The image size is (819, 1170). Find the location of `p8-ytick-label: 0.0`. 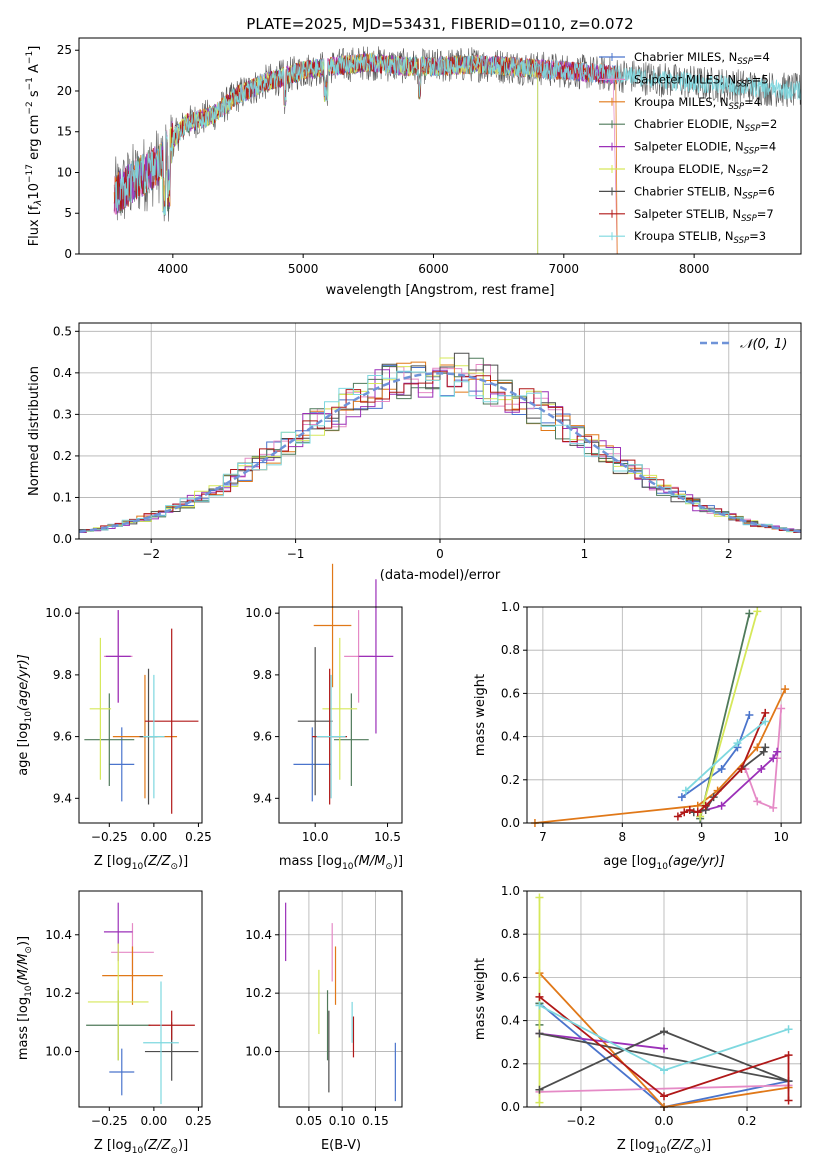

p8-ytick-label: 0.0 is located at coordinates (510, 1107).